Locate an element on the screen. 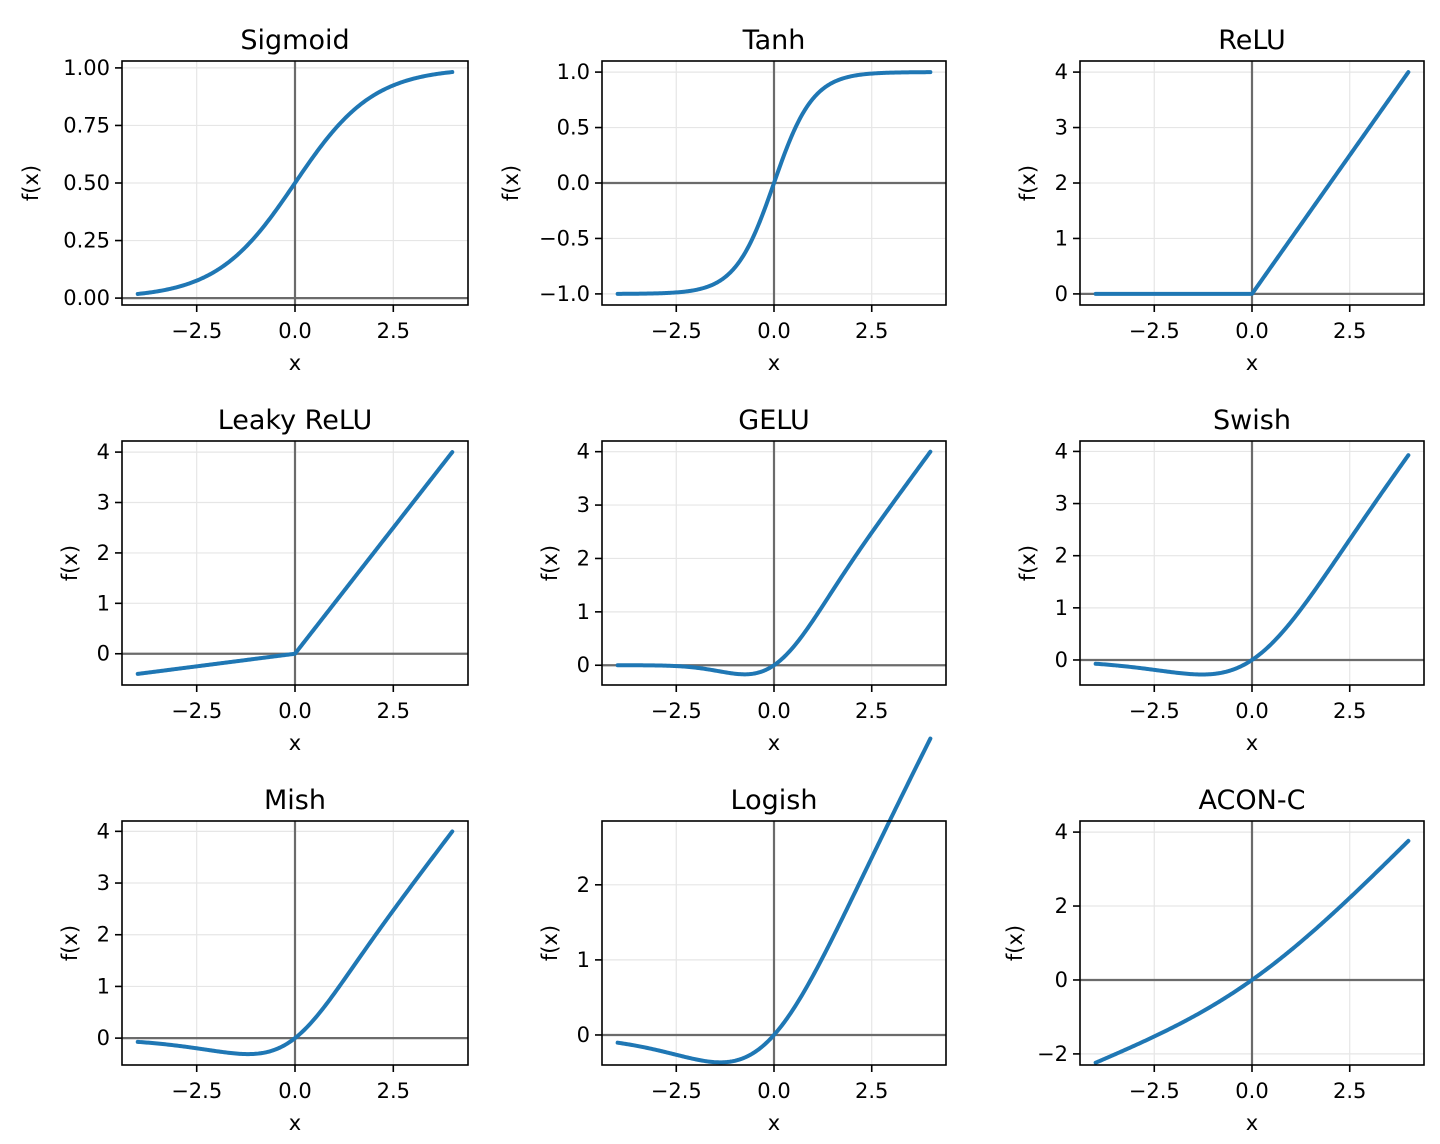 The image size is (1440, 1144). chart-title: ReLU is located at coordinates (1252, 40).